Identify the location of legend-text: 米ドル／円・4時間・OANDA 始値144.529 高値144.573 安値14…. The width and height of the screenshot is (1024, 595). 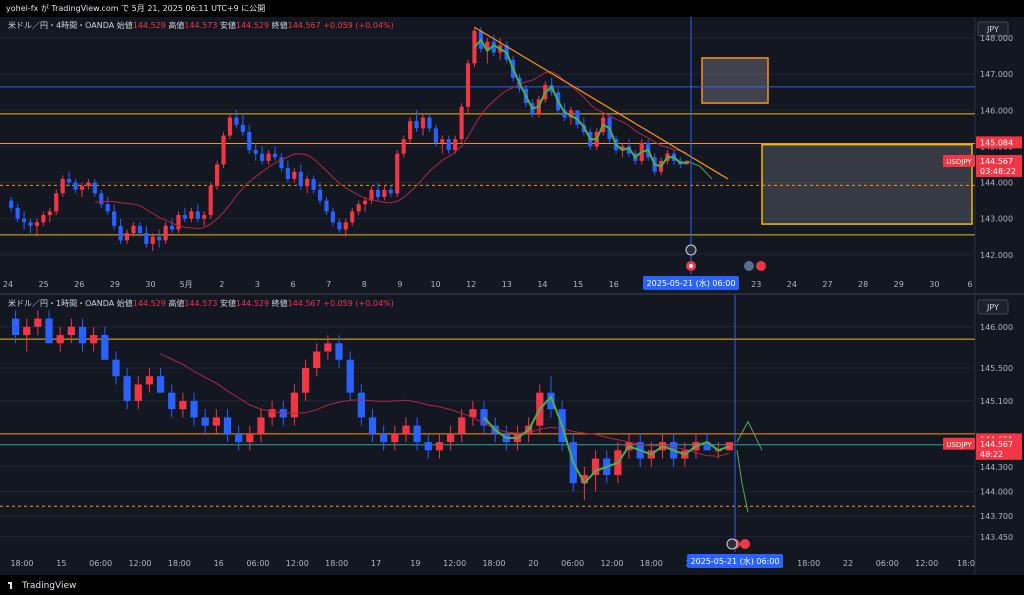
(201, 25).